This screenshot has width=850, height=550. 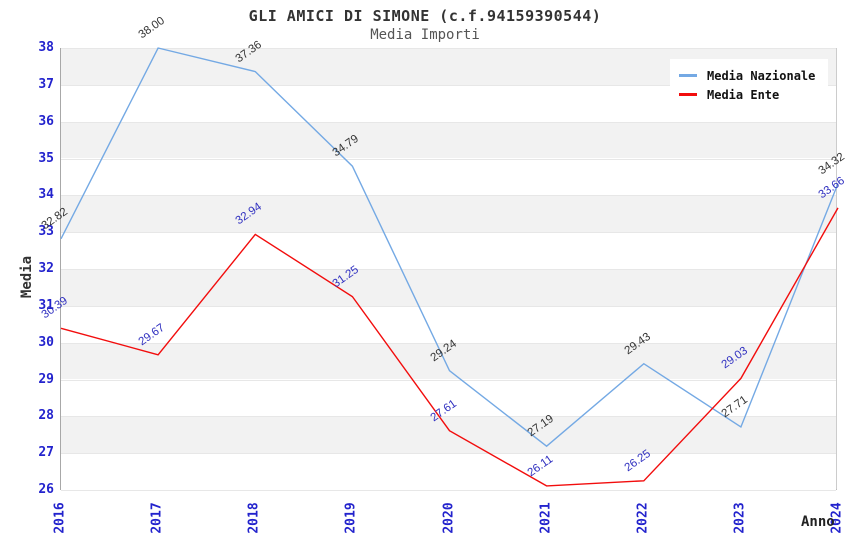 I want to click on x-tick-label: 2019, so click(x=351, y=518).